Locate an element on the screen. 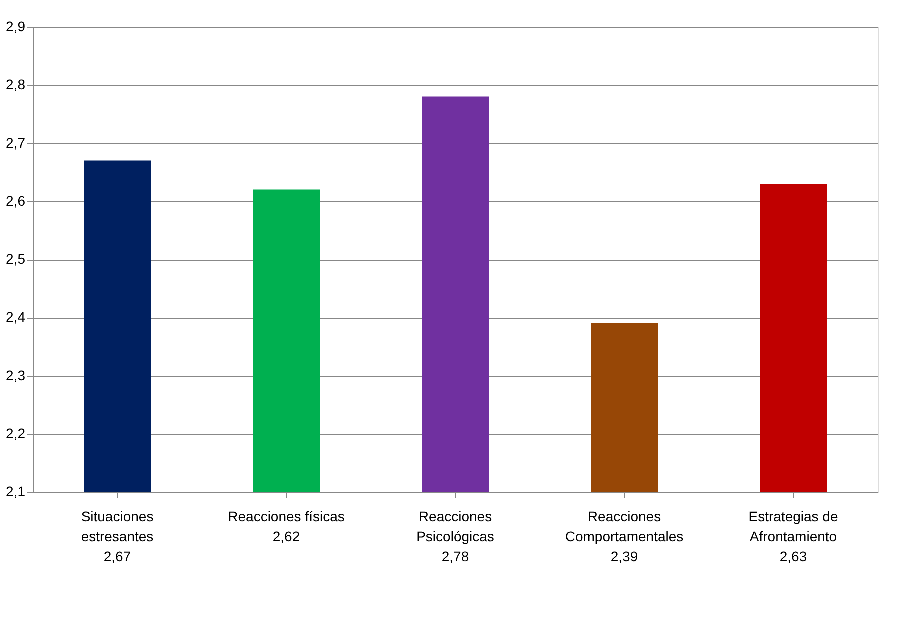 Image resolution: width=922 pixels, height=617 pixels. x-tick-label: Situaciones estresantes 2,67 is located at coordinates (117, 536).